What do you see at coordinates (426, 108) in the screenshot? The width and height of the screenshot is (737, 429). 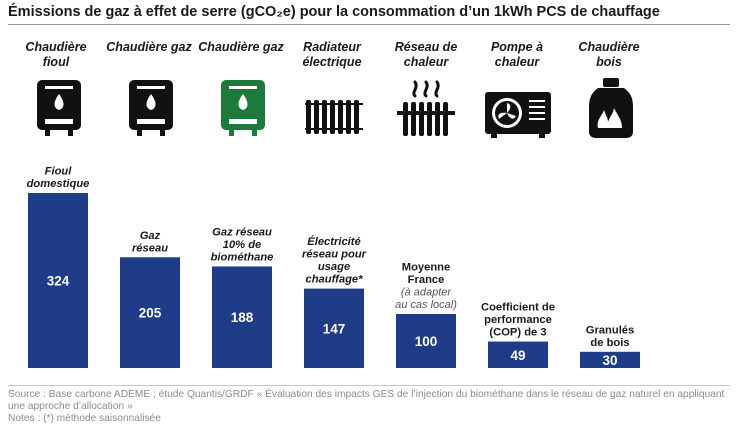 I see `heating-network-icon` at bounding box center [426, 108].